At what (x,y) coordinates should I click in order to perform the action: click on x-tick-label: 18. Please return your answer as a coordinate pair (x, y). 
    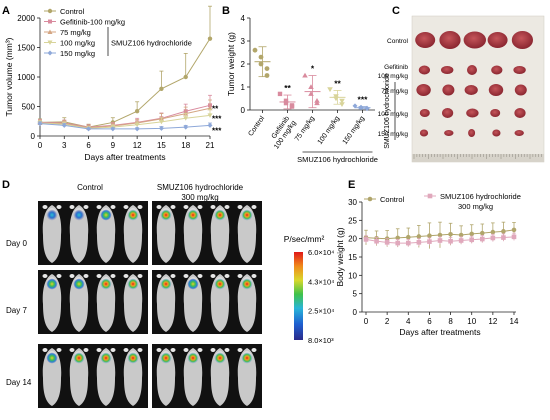
    Looking at the image, I should click on (185, 145).